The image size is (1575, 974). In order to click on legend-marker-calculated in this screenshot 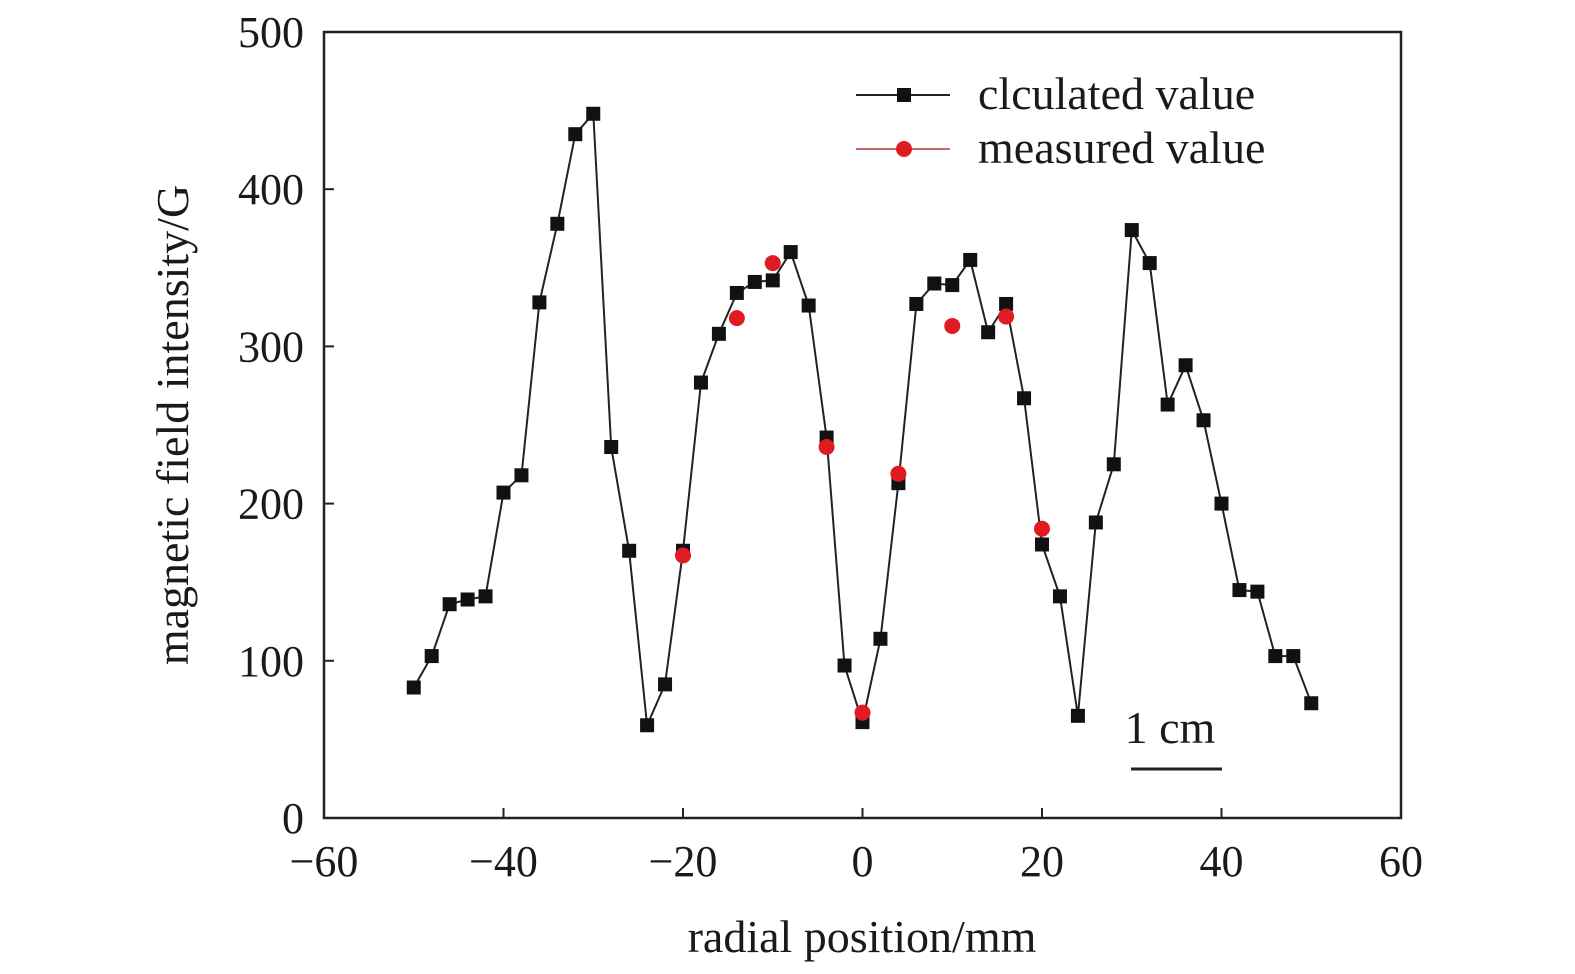, I will do `click(904, 95)`.